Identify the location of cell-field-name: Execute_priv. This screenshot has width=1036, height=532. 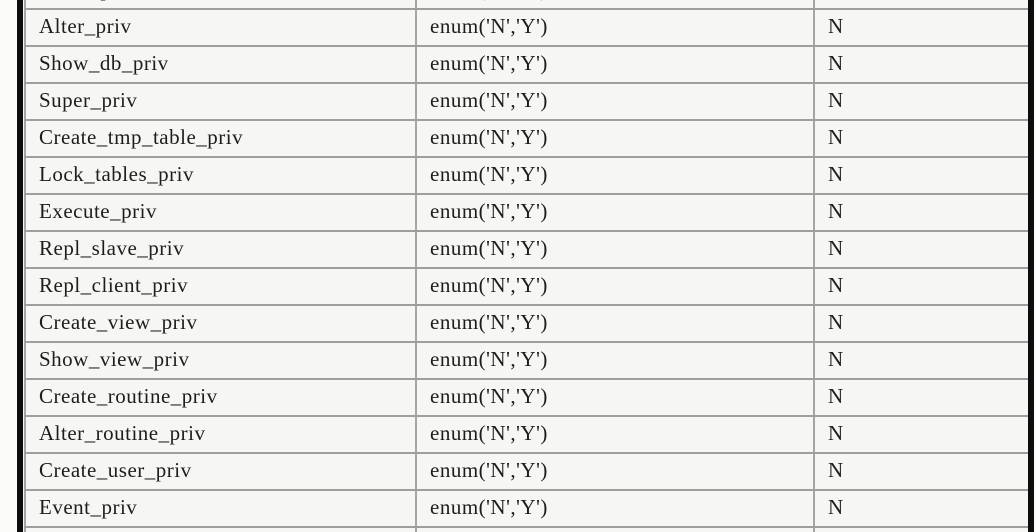
(219, 212).